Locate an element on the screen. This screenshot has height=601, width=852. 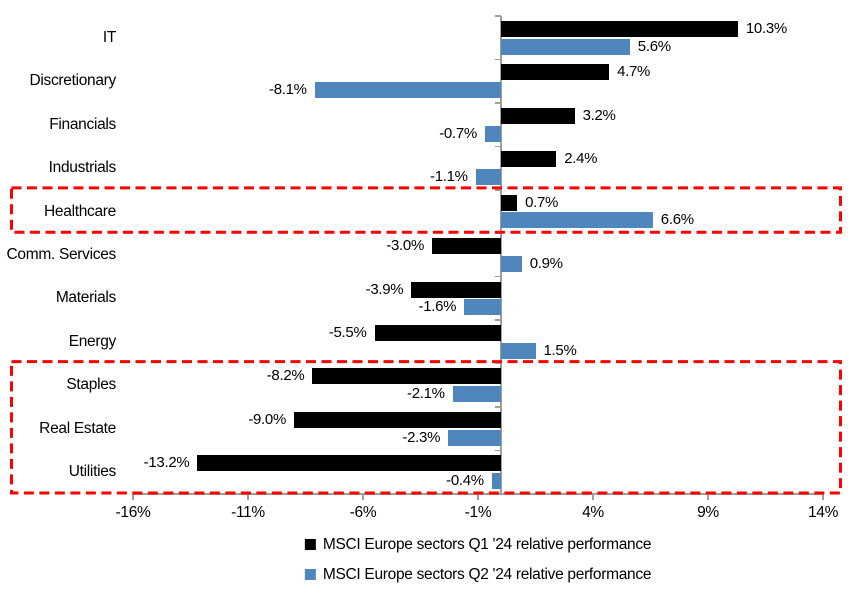
value-label-q2-financials: -0.7% is located at coordinates (458, 133).